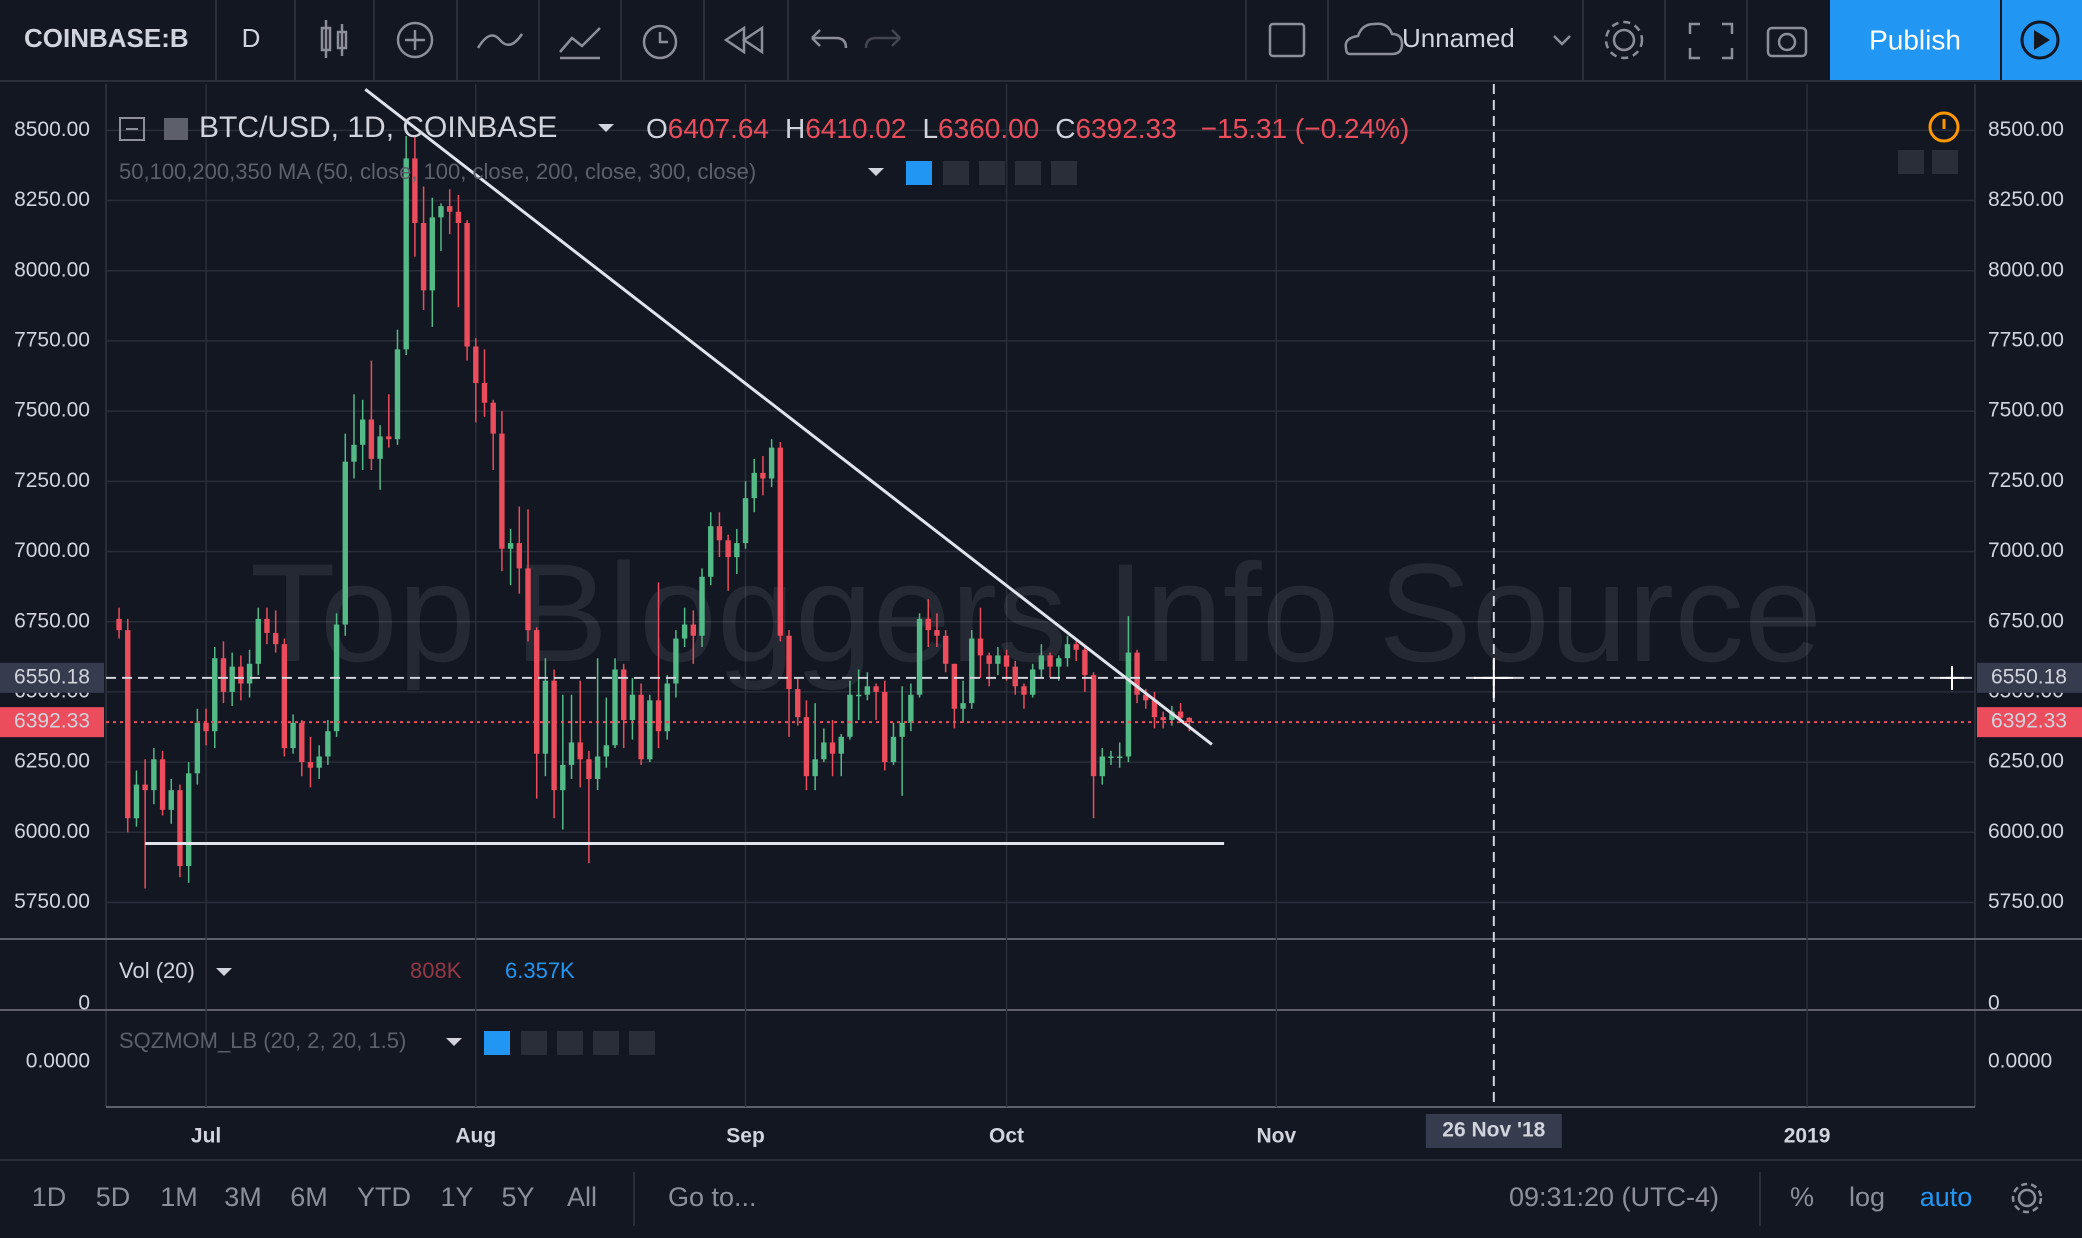 The height and width of the screenshot is (1238, 2082). I want to click on ma-dropdown, so click(876, 172).